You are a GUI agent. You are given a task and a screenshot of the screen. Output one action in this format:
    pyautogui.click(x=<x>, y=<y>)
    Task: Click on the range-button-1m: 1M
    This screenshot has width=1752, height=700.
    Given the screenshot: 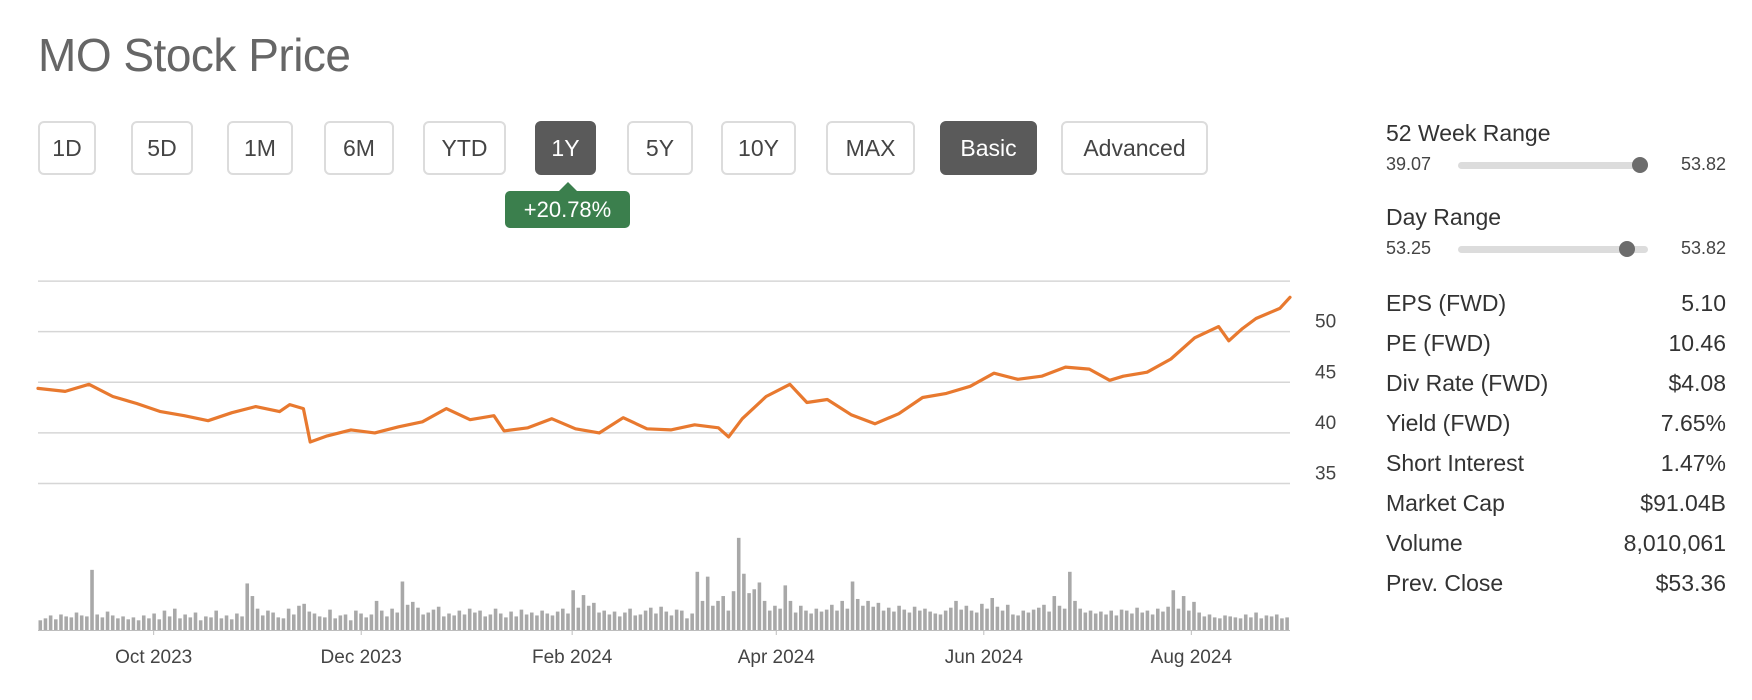 What is the action you would take?
    pyautogui.click(x=260, y=148)
    